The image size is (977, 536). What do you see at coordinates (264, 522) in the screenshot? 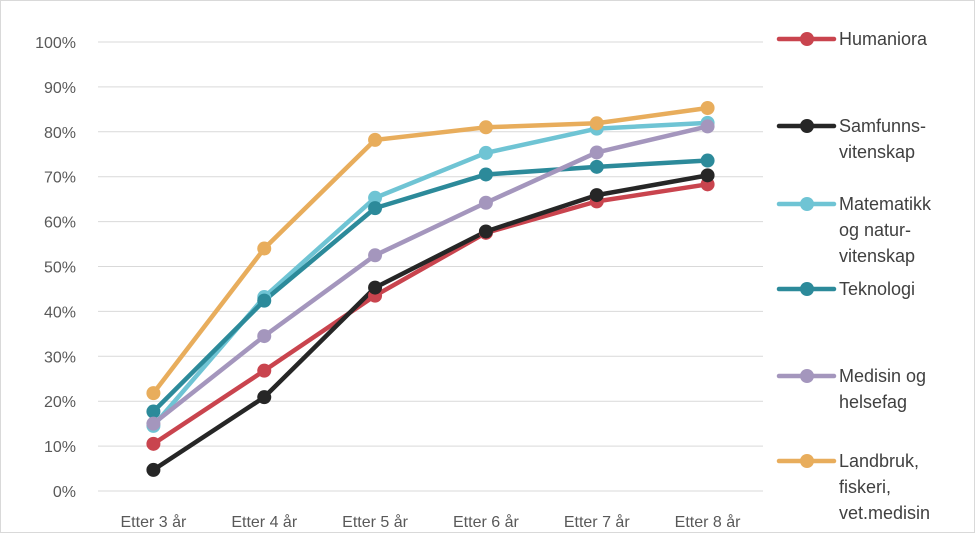
I see `x-tick-label: Etter 4 år` at bounding box center [264, 522].